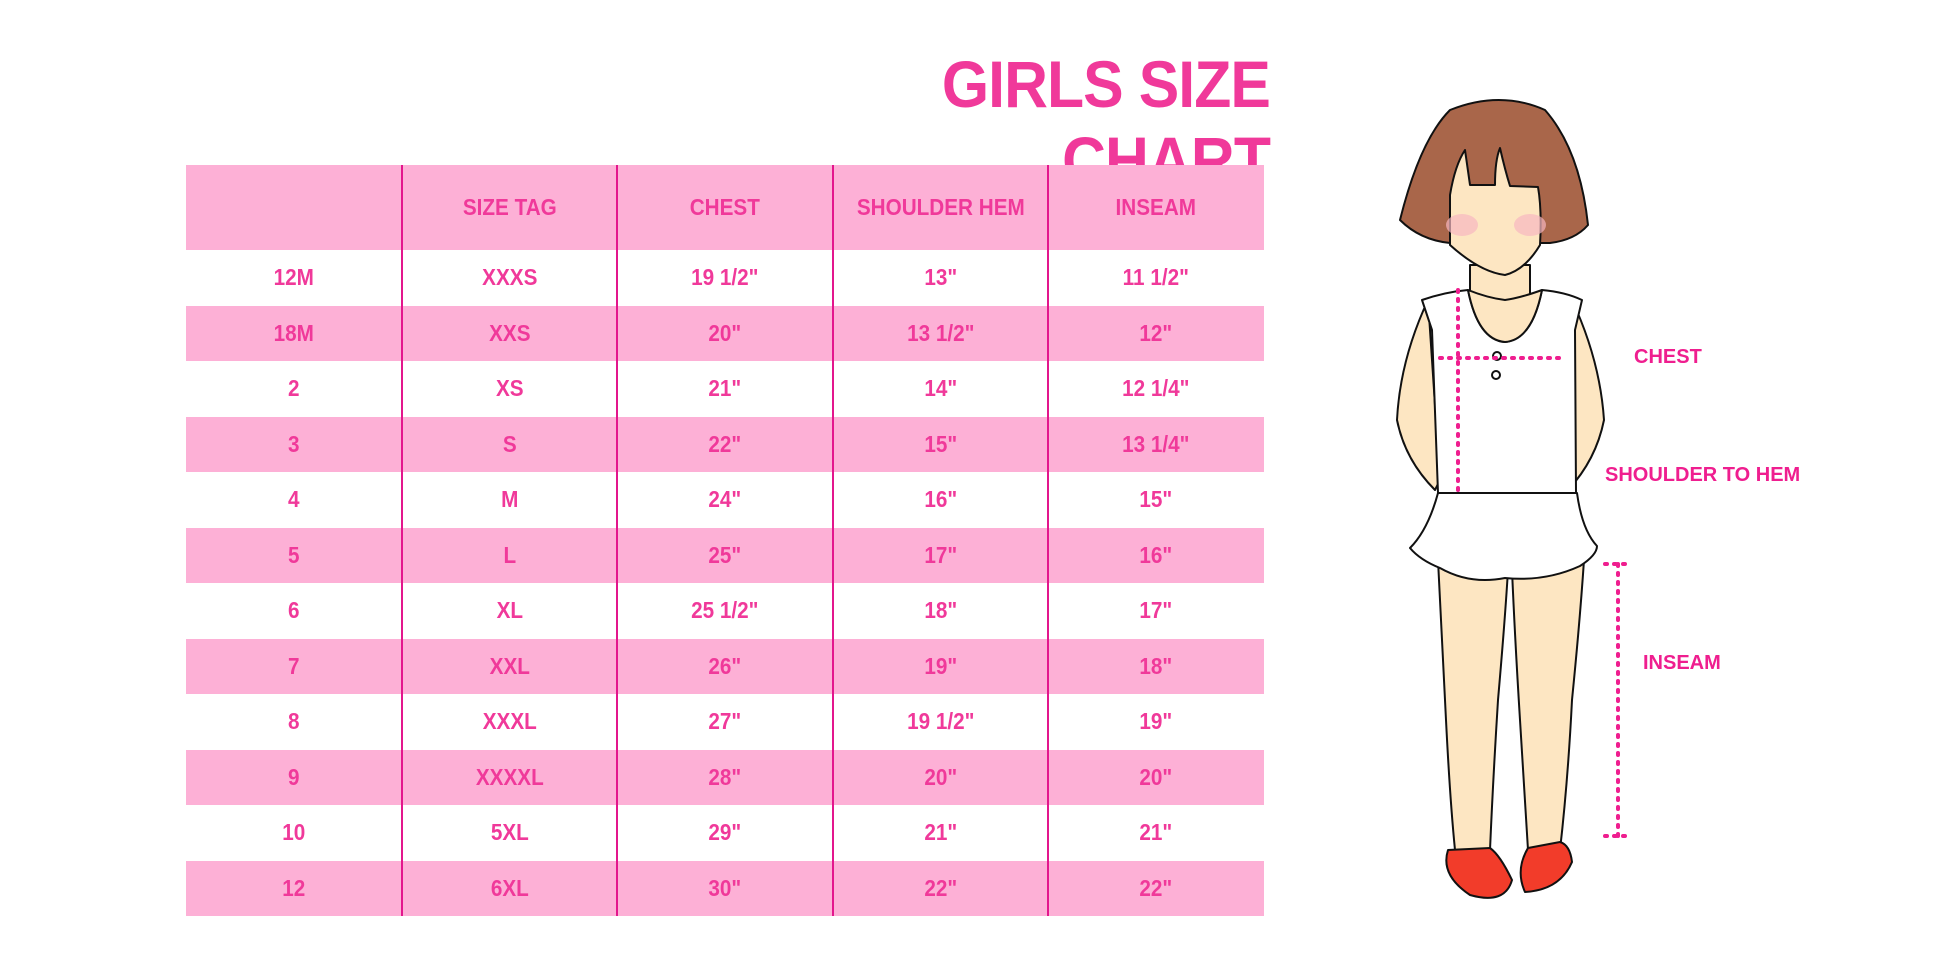  What do you see at coordinates (509, 388) in the screenshot?
I see `table-cell: XS` at bounding box center [509, 388].